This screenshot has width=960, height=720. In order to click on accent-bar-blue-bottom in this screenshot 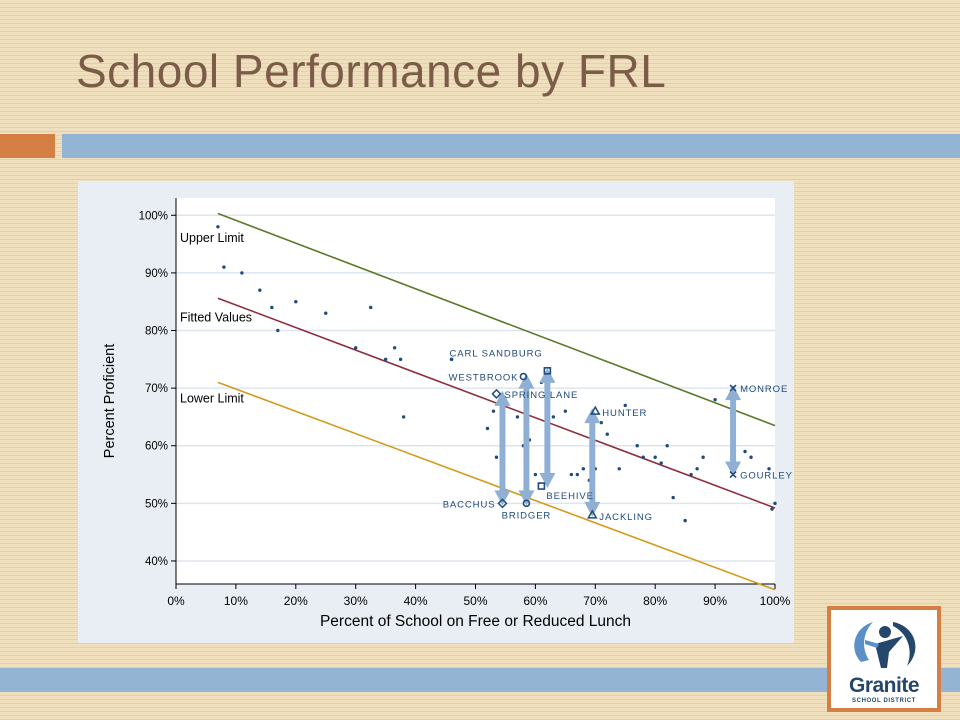, I will do `click(480, 680)`.